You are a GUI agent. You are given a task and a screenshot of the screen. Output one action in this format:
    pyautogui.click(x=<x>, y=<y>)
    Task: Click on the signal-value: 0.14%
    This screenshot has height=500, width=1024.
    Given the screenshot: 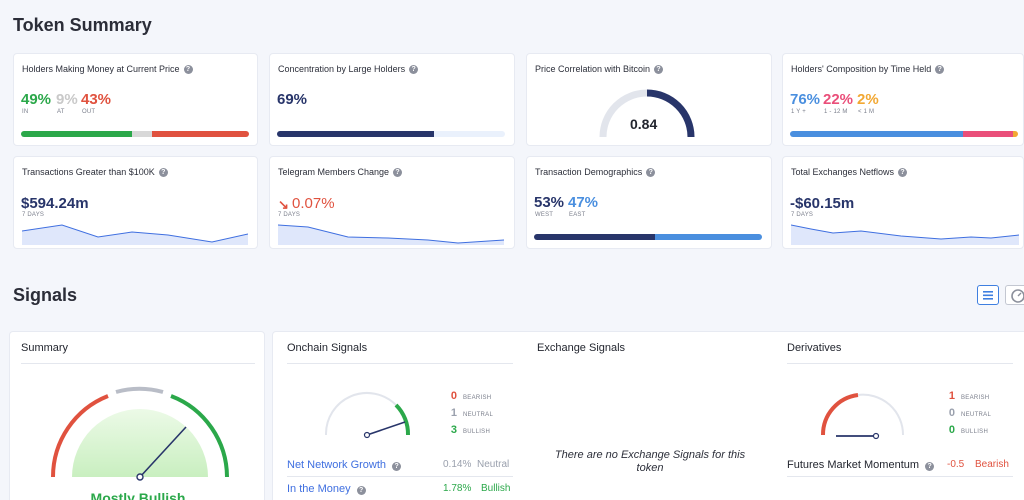 What is the action you would take?
    pyautogui.click(x=457, y=464)
    